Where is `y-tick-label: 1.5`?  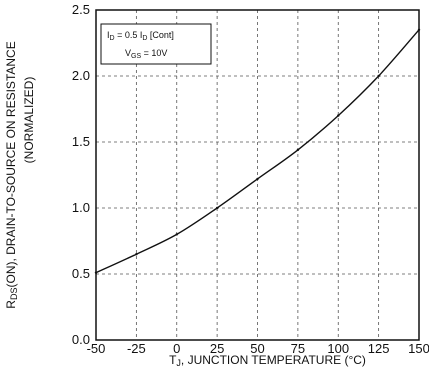
y-tick-label: 1.5 is located at coordinates (81, 141).